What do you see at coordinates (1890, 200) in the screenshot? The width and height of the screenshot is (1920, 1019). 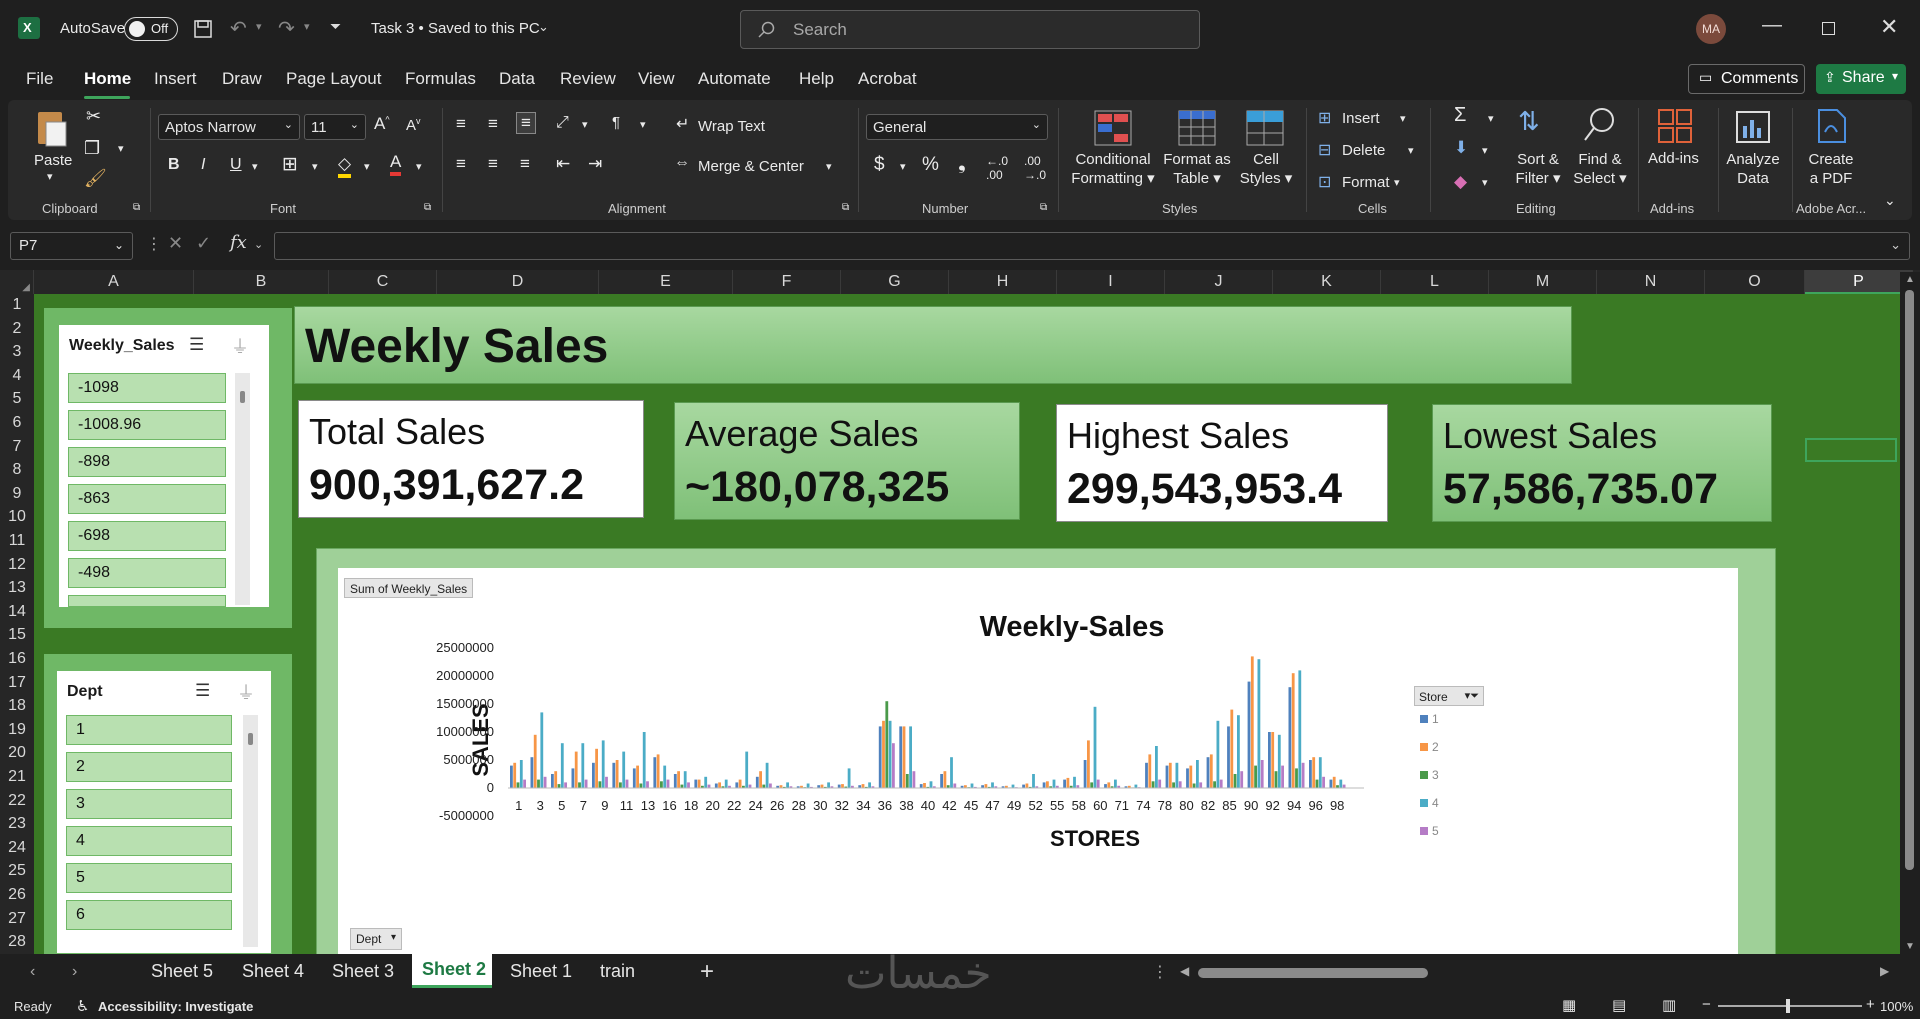 I see `ribbon-collapse-icon: ⌄` at bounding box center [1890, 200].